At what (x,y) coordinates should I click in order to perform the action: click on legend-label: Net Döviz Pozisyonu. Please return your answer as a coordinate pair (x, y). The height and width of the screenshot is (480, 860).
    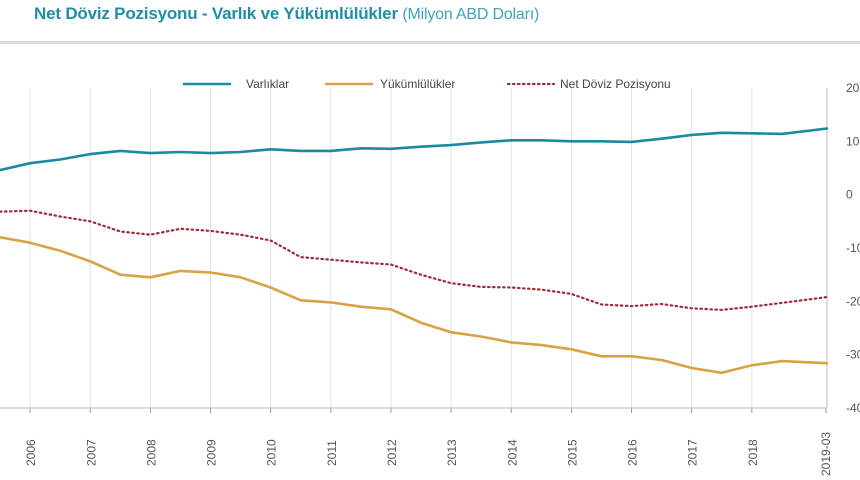
    Looking at the image, I should click on (615, 84).